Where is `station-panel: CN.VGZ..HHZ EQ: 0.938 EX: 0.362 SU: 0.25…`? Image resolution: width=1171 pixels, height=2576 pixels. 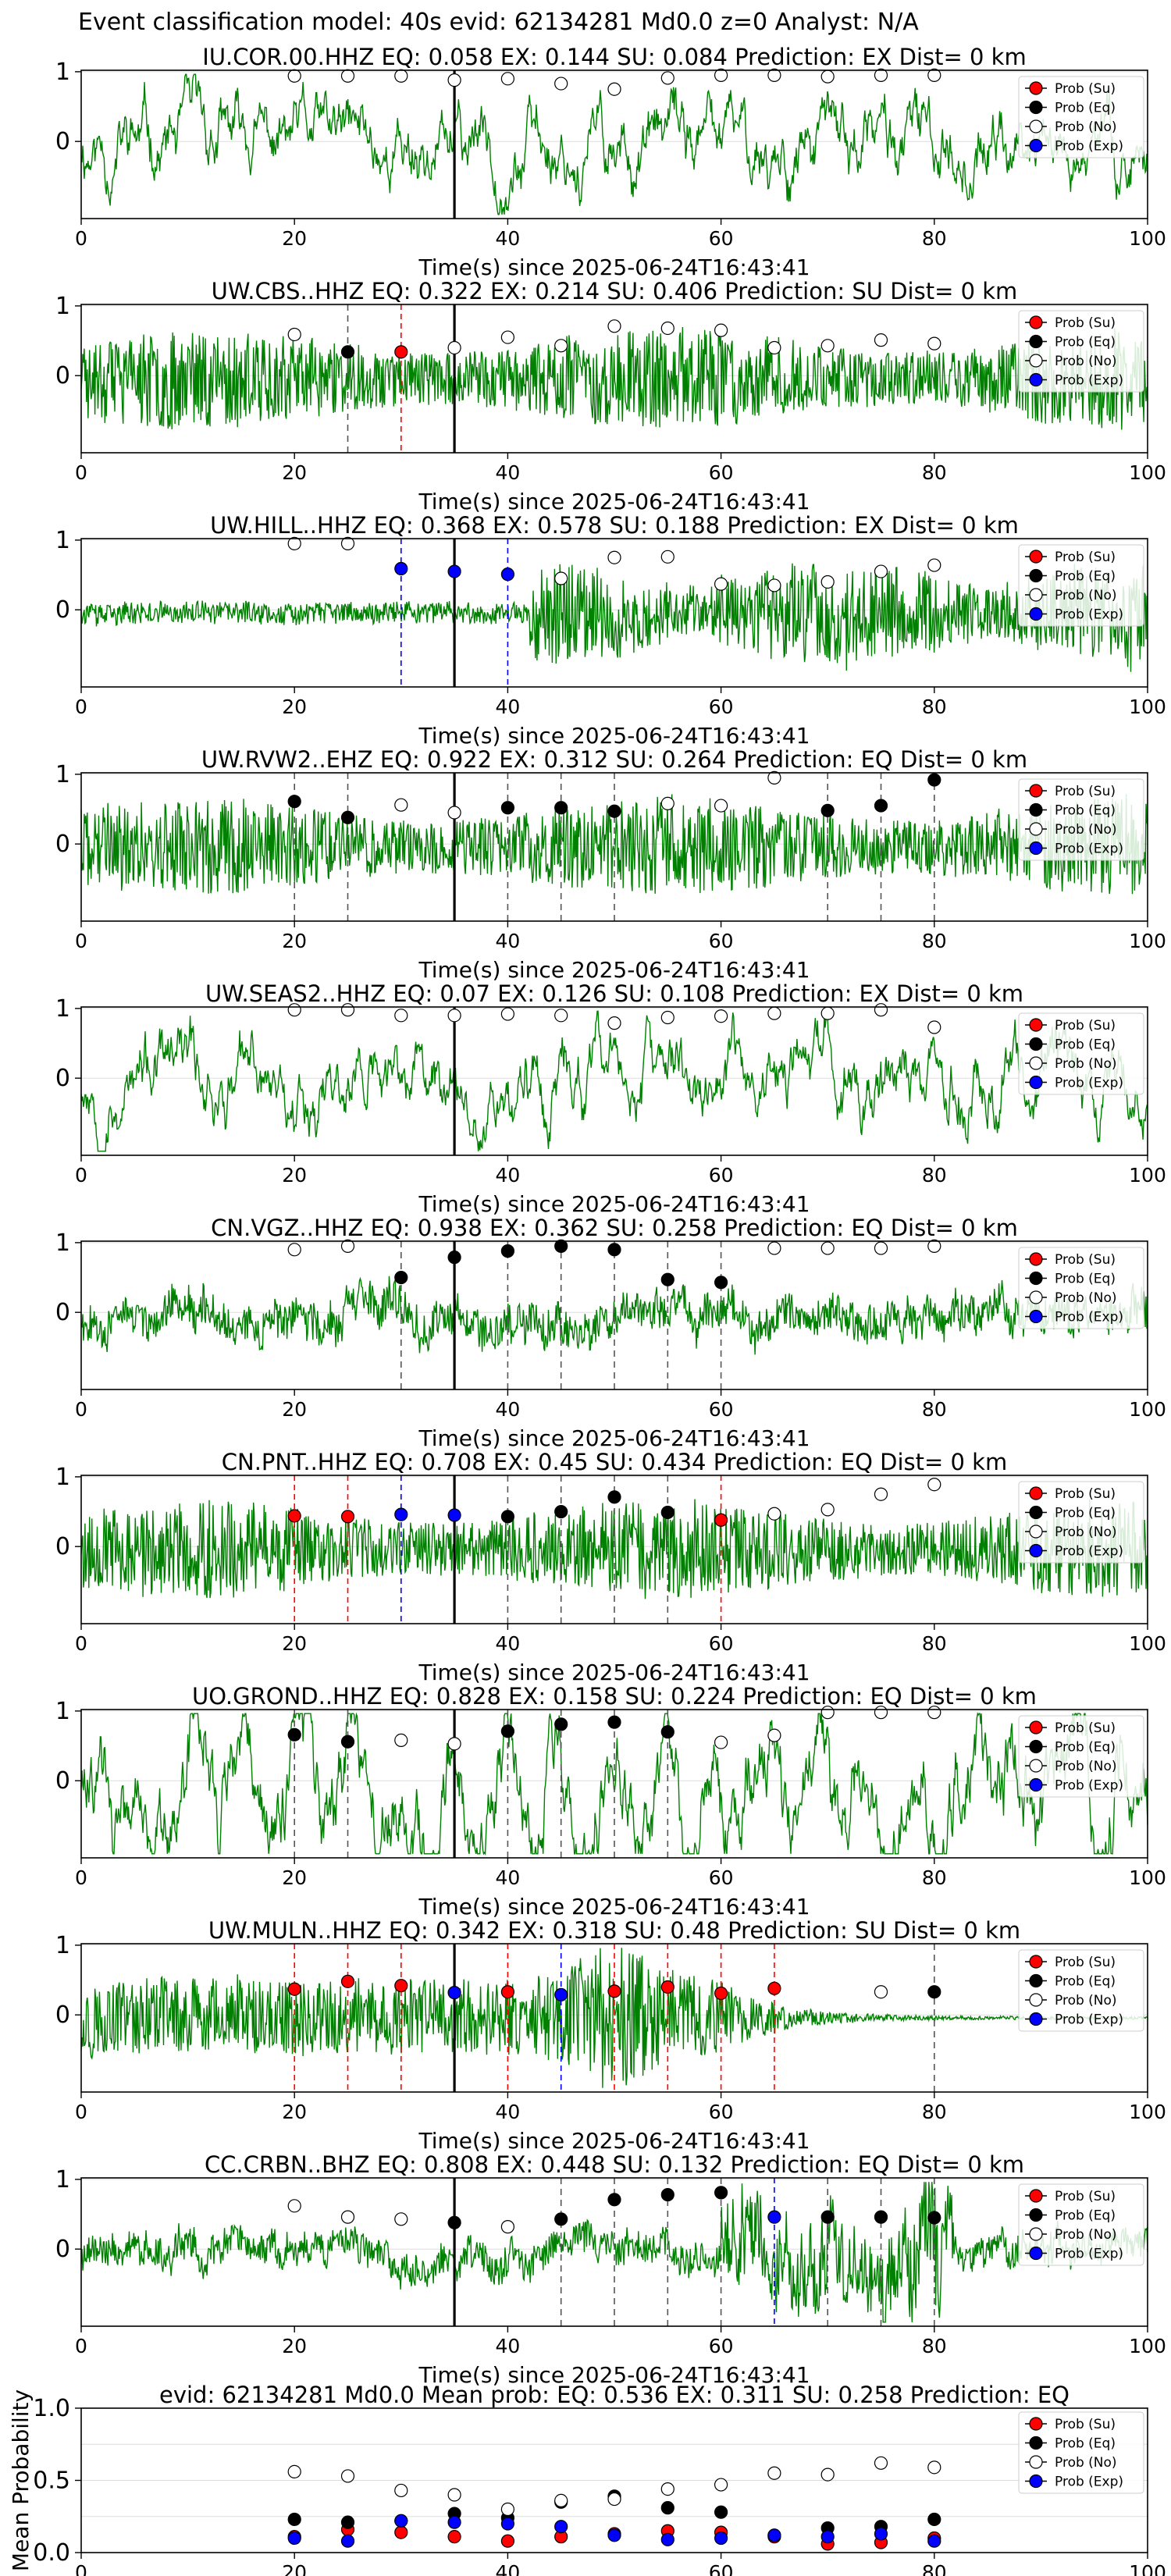
station-panel: CN.VGZ..HHZ EQ: 0.938 EX: 0.362 SU: 0.25… is located at coordinates (610, 1333).